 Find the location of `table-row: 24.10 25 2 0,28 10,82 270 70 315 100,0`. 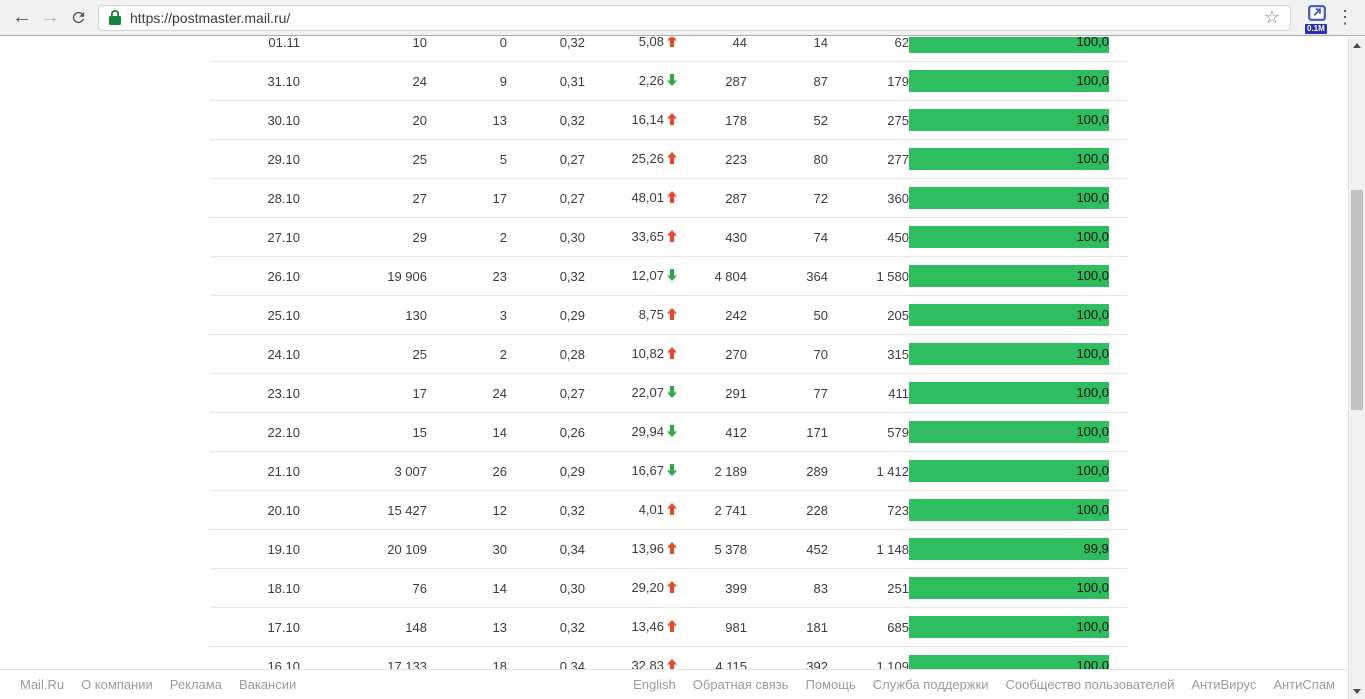

table-row: 24.10 25 2 0,28 10,82 270 70 315 100,0 is located at coordinates (669, 354).